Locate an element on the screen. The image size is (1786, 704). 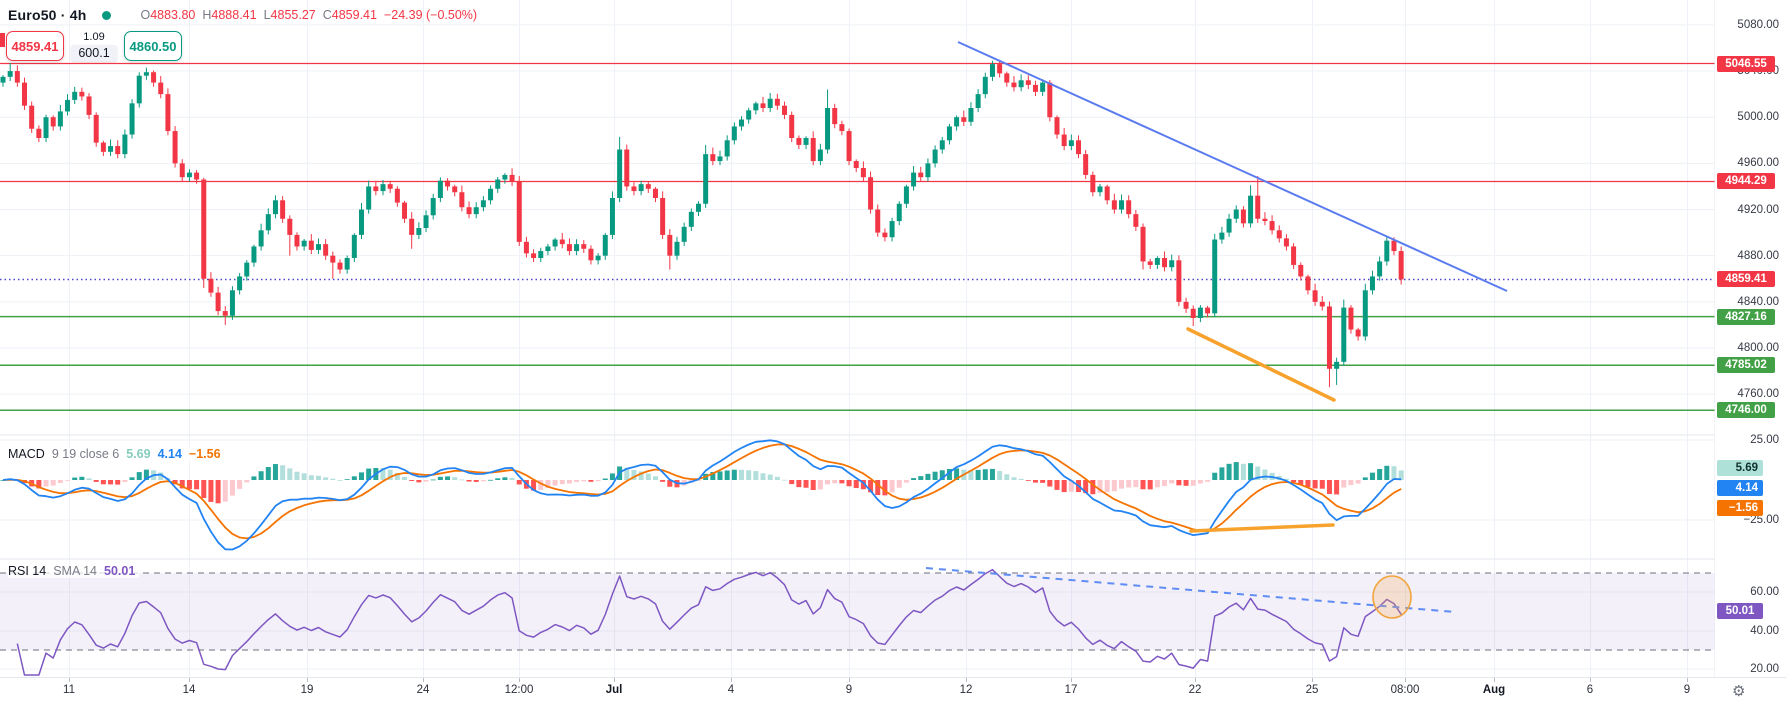
market-open-dot is located at coordinates (107, 15).